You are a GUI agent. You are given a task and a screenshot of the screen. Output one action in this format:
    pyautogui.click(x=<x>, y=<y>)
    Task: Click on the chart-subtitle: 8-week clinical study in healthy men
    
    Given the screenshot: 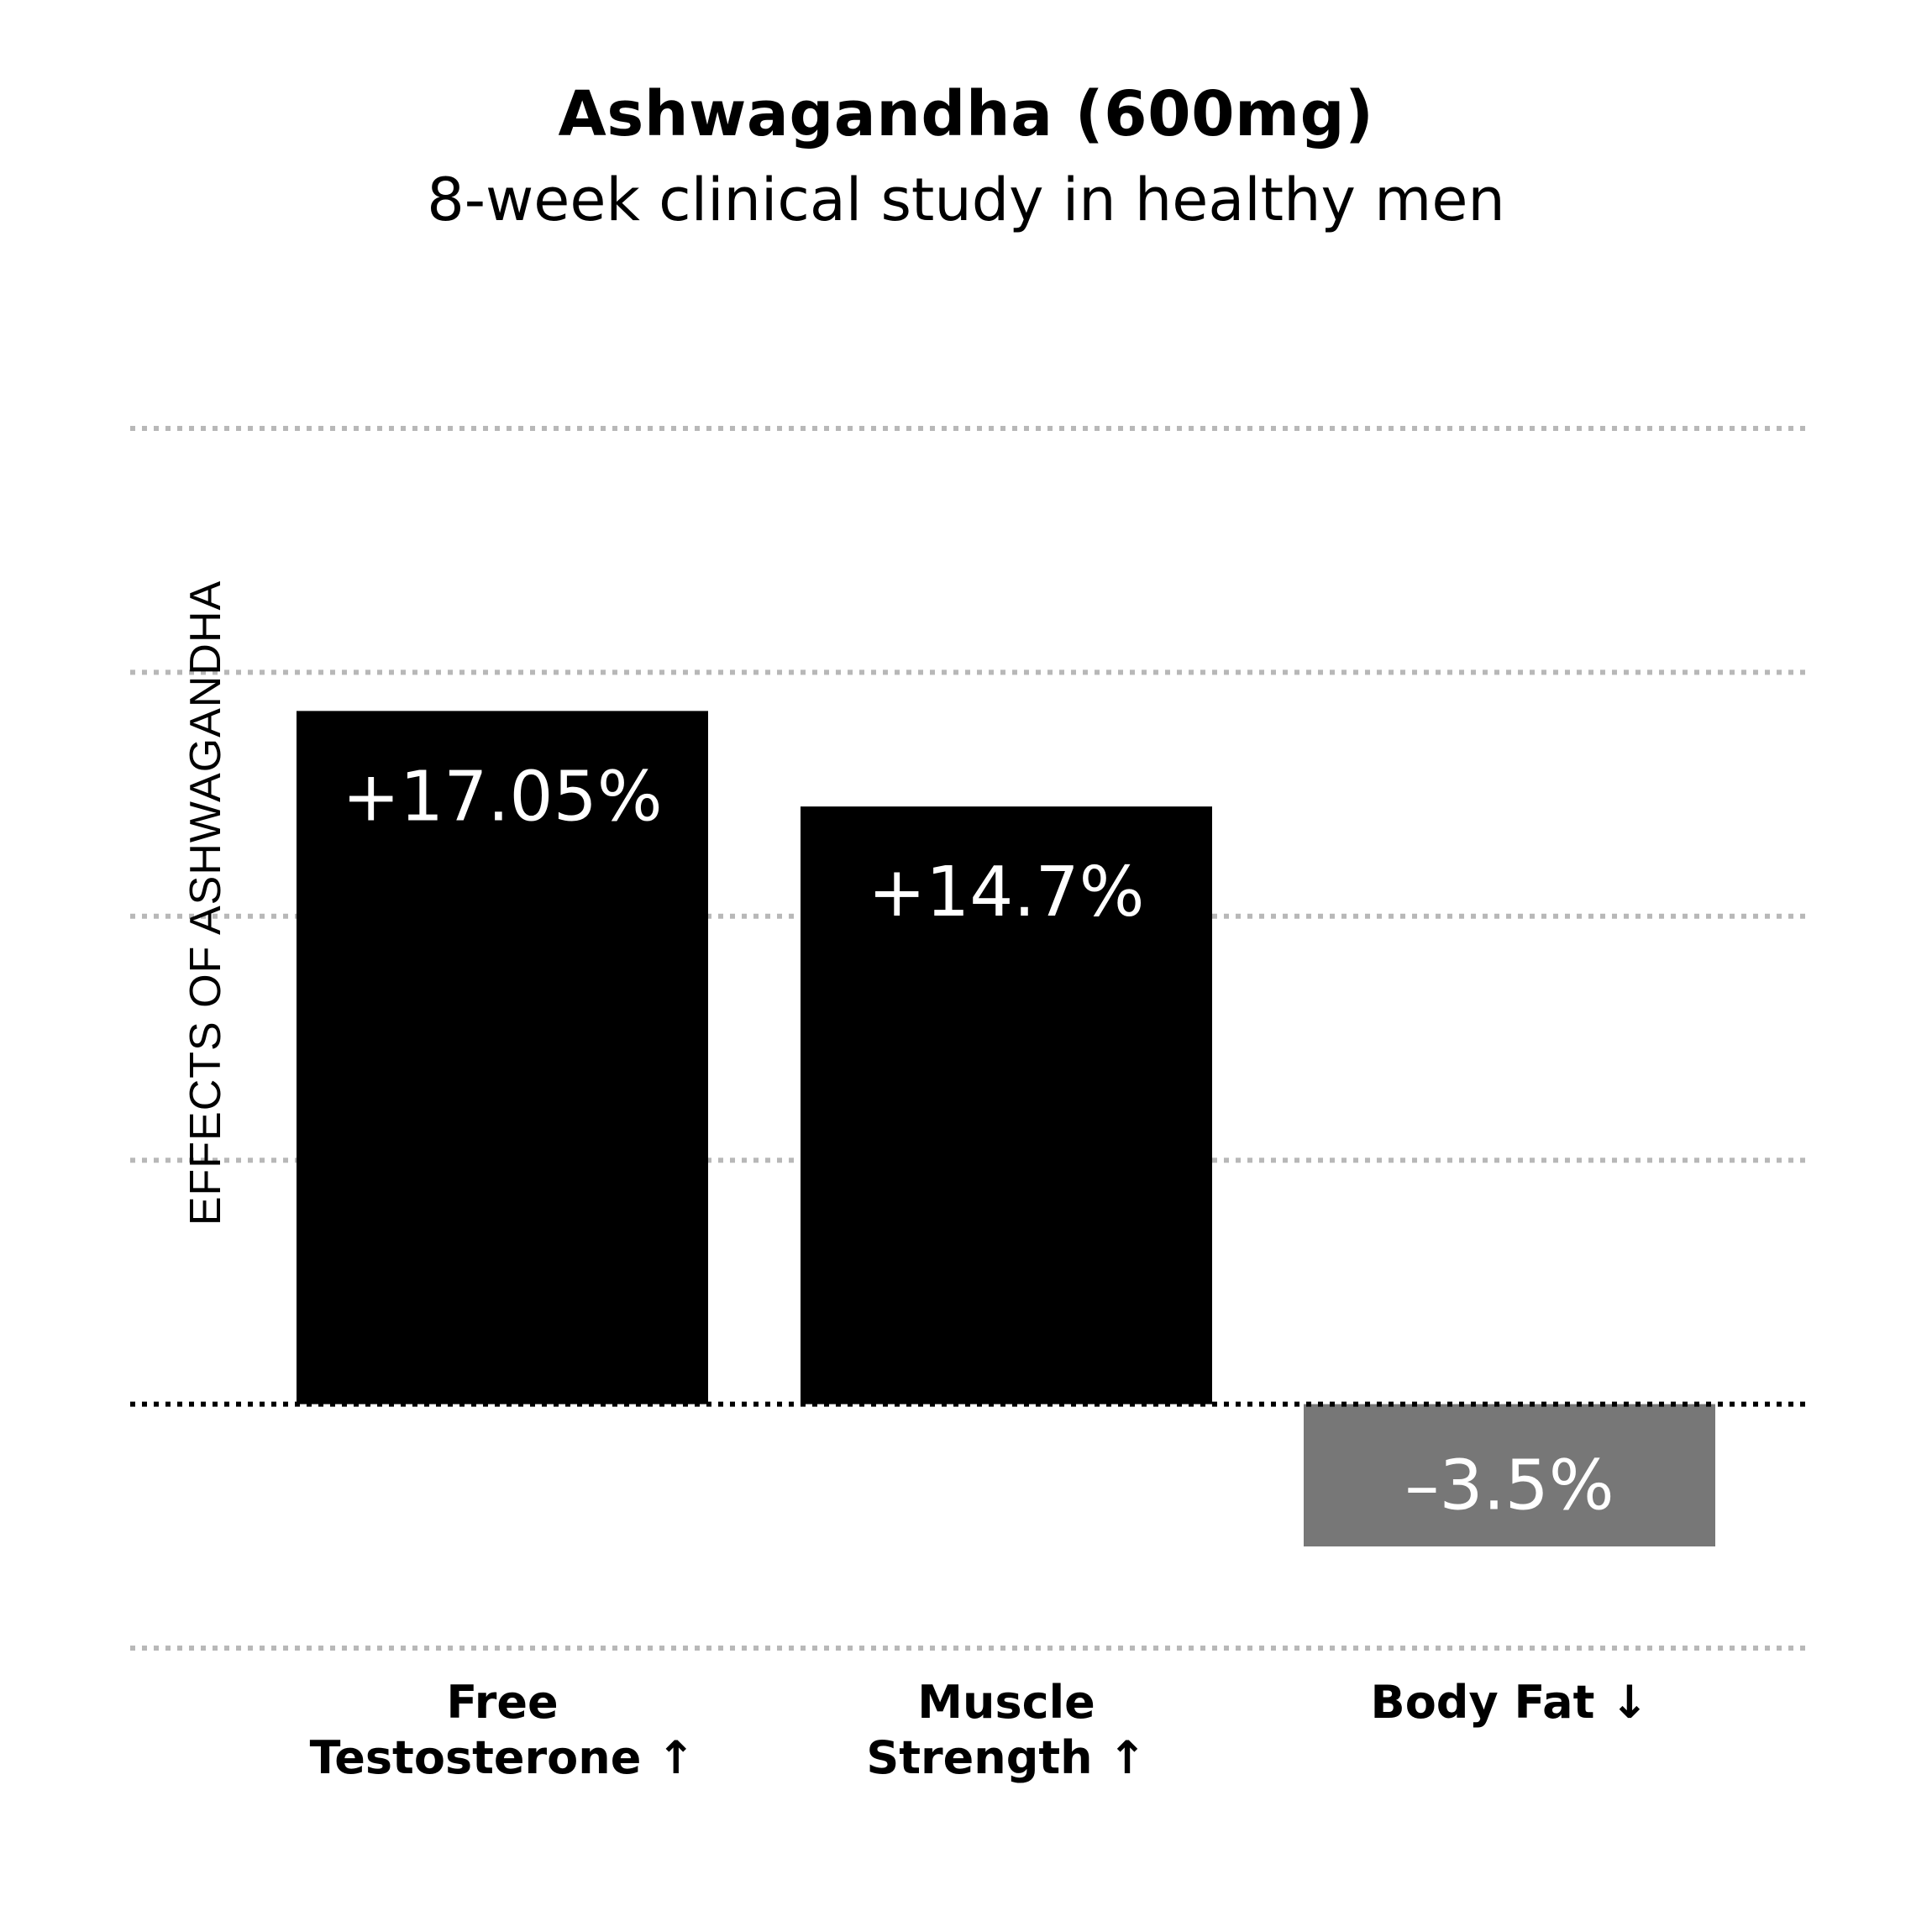 What is the action you would take?
    pyautogui.click(x=966, y=199)
    